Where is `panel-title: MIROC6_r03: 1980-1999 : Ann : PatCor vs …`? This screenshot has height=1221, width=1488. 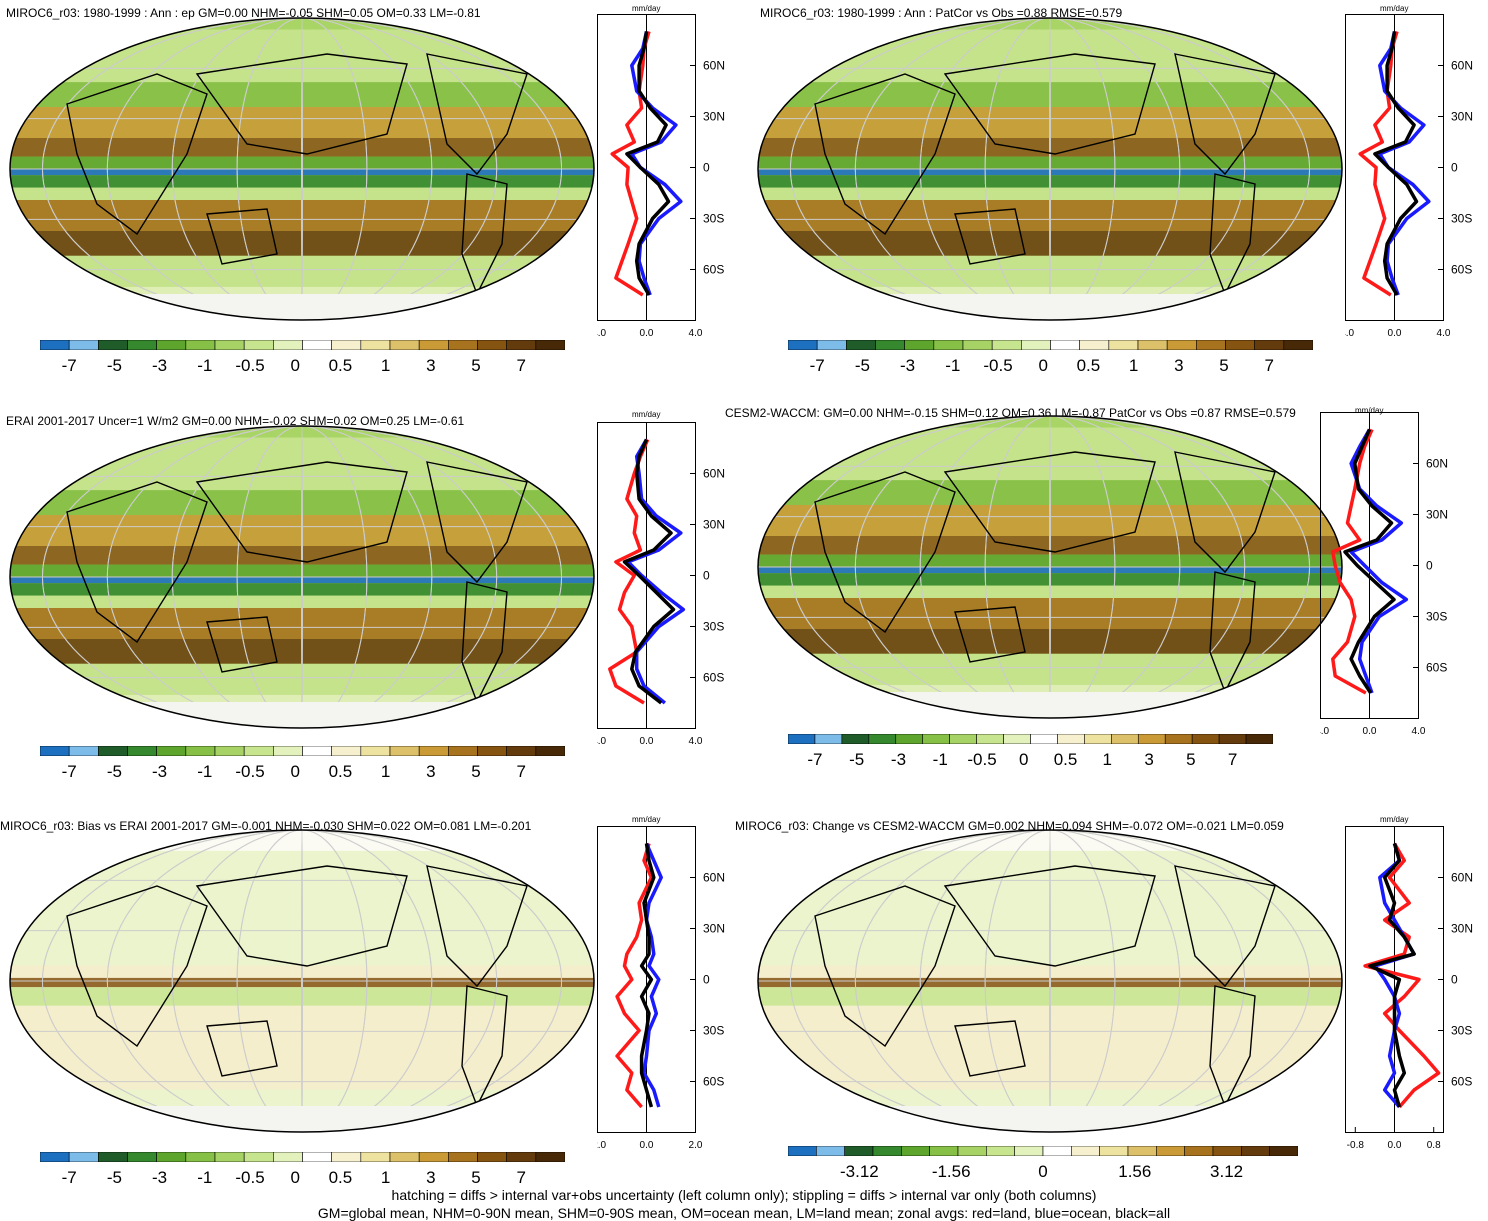
panel-title: MIROC6_r03: 1980-1999 : Ann : PatCor vs … is located at coordinates (941, 13).